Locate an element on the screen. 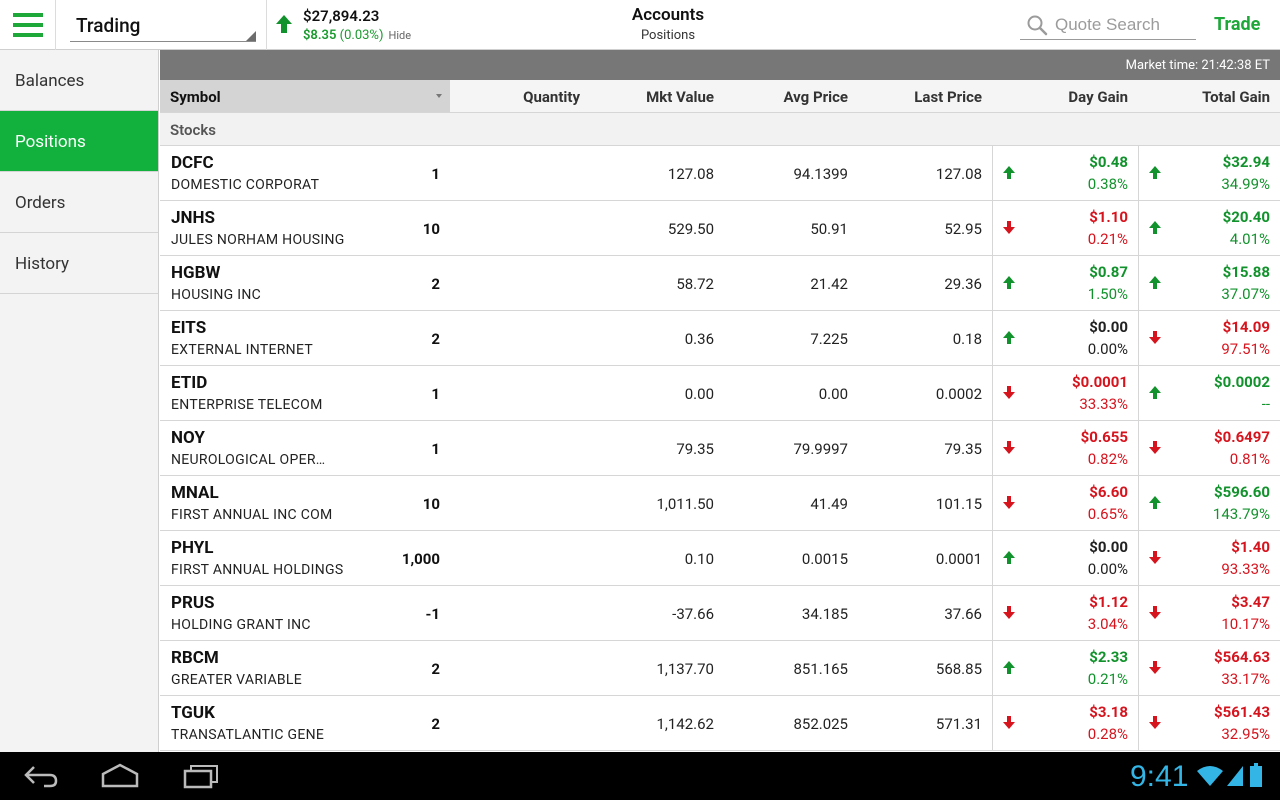  row-day-gain-pct: 0.65% is located at coordinates (1107, 514).